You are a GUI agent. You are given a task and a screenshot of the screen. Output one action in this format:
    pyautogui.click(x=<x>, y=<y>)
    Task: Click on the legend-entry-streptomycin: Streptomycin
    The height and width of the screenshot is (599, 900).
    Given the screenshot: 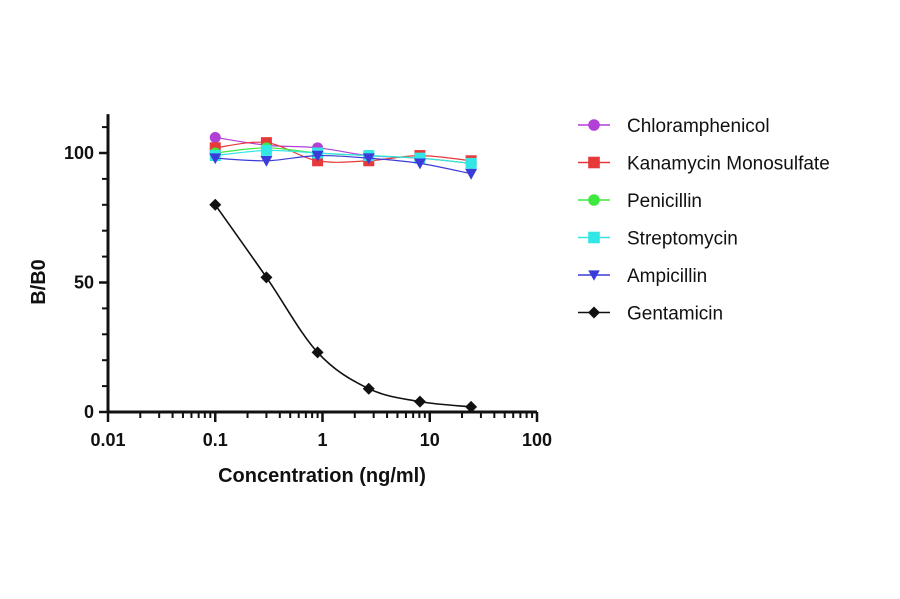 What is the action you would take?
    pyautogui.click(x=658, y=239)
    